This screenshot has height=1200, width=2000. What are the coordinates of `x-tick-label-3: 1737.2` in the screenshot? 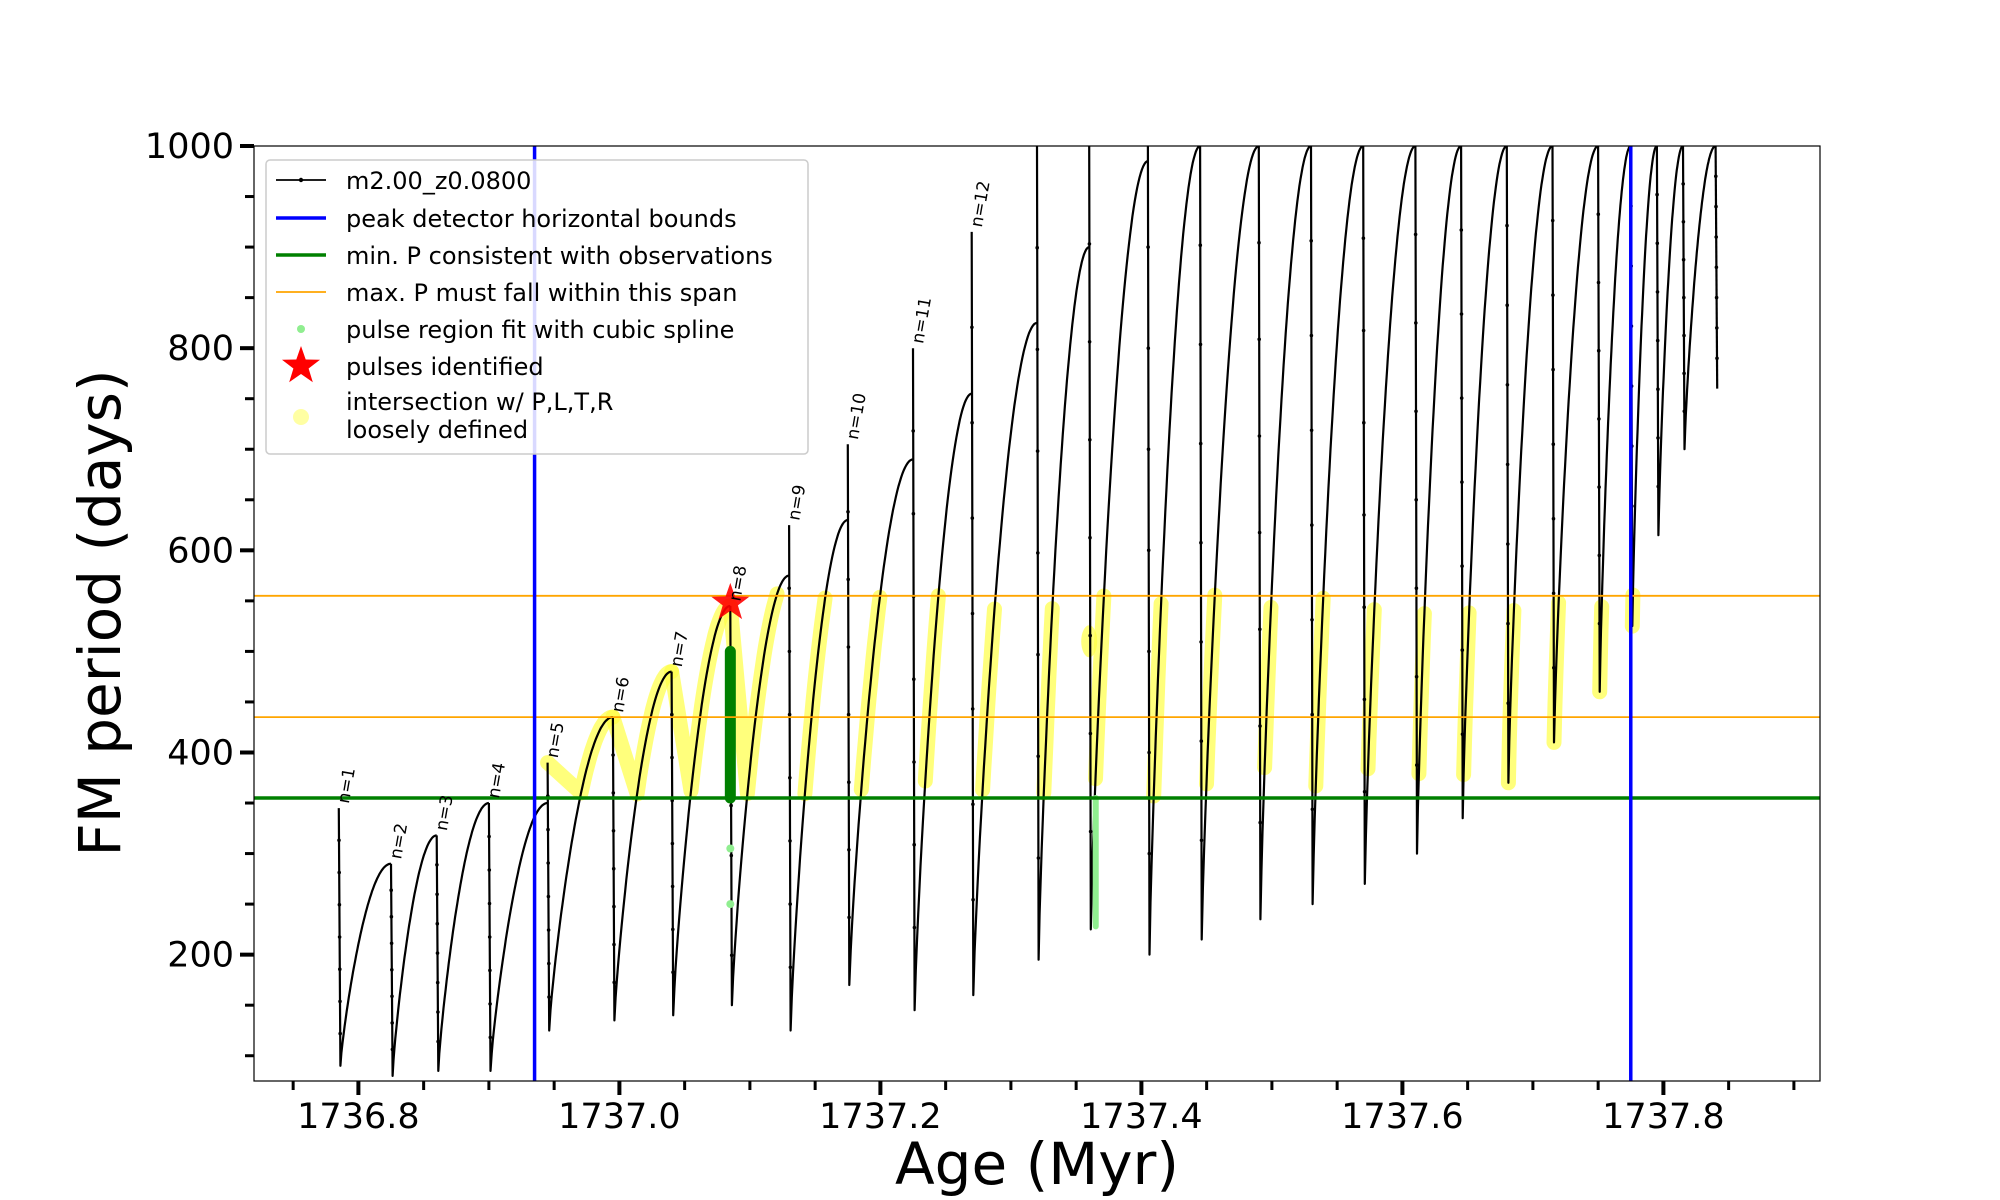 It's located at (880, 1117).